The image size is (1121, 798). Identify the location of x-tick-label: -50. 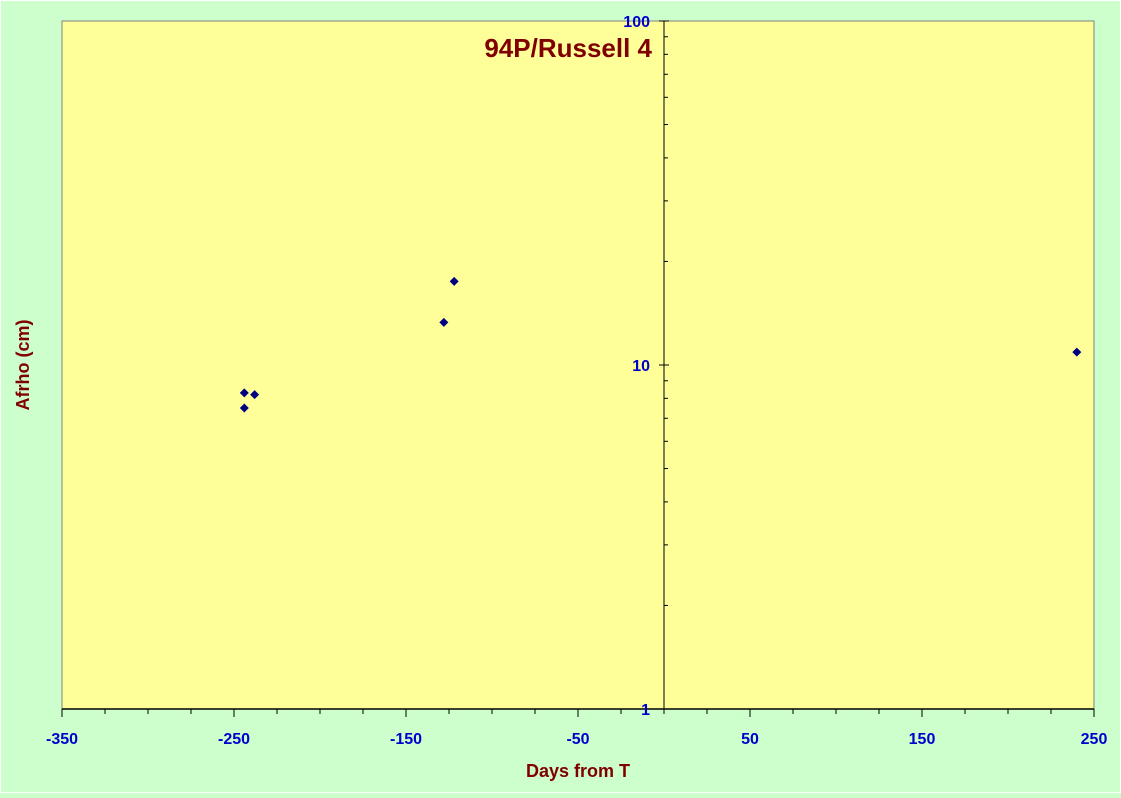
(577, 739).